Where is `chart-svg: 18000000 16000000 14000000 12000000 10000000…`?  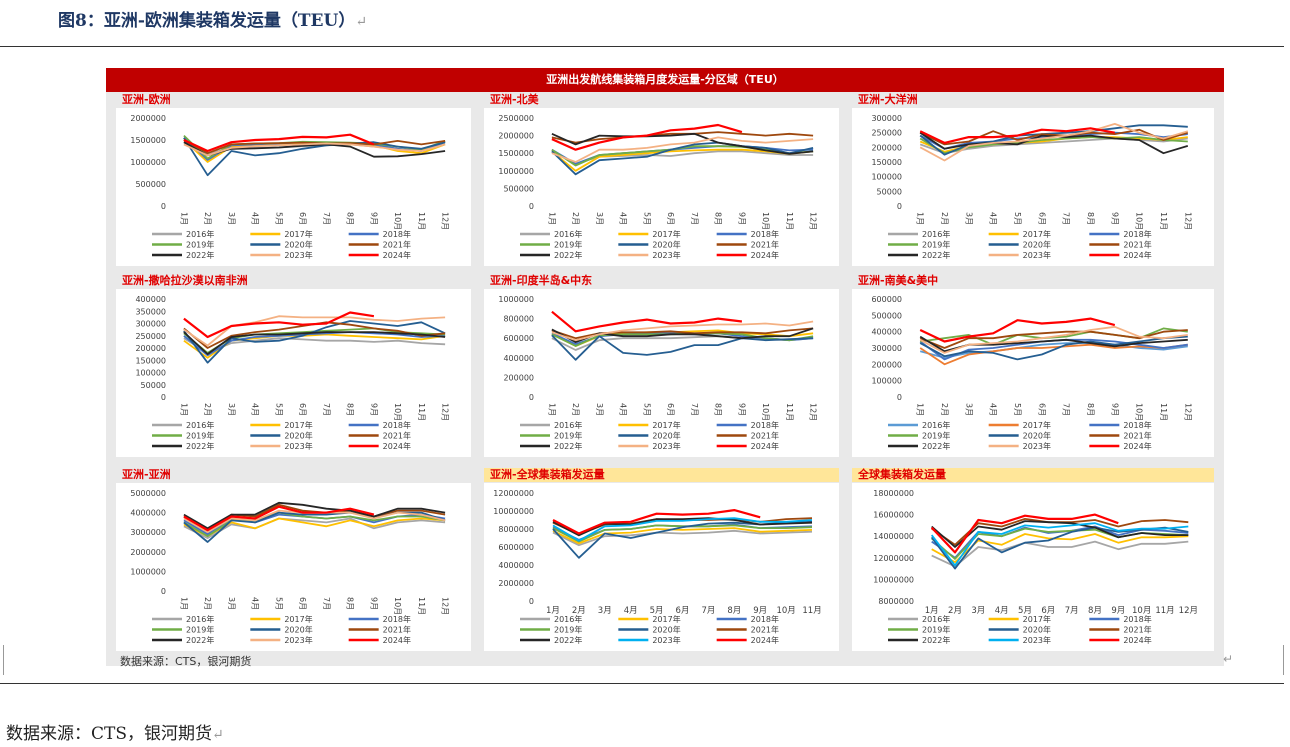
chart-svg: 18000000 16000000 14000000 12000000 10000000… is located at coordinates (1035, 567).